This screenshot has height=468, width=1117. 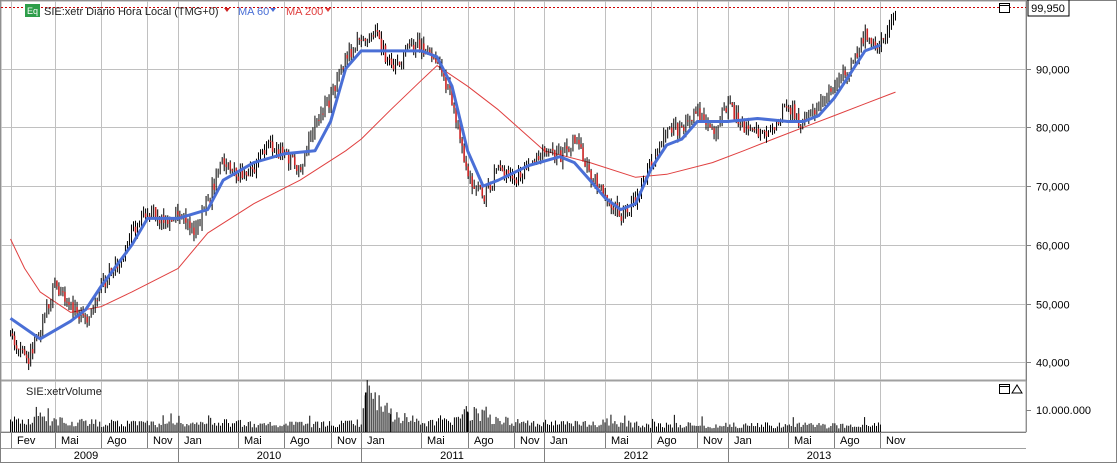 What do you see at coordinates (64, 392) in the screenshot?
I see `volume-panel-title: SIE:xetrVolume` at bounding box center [64, 392].